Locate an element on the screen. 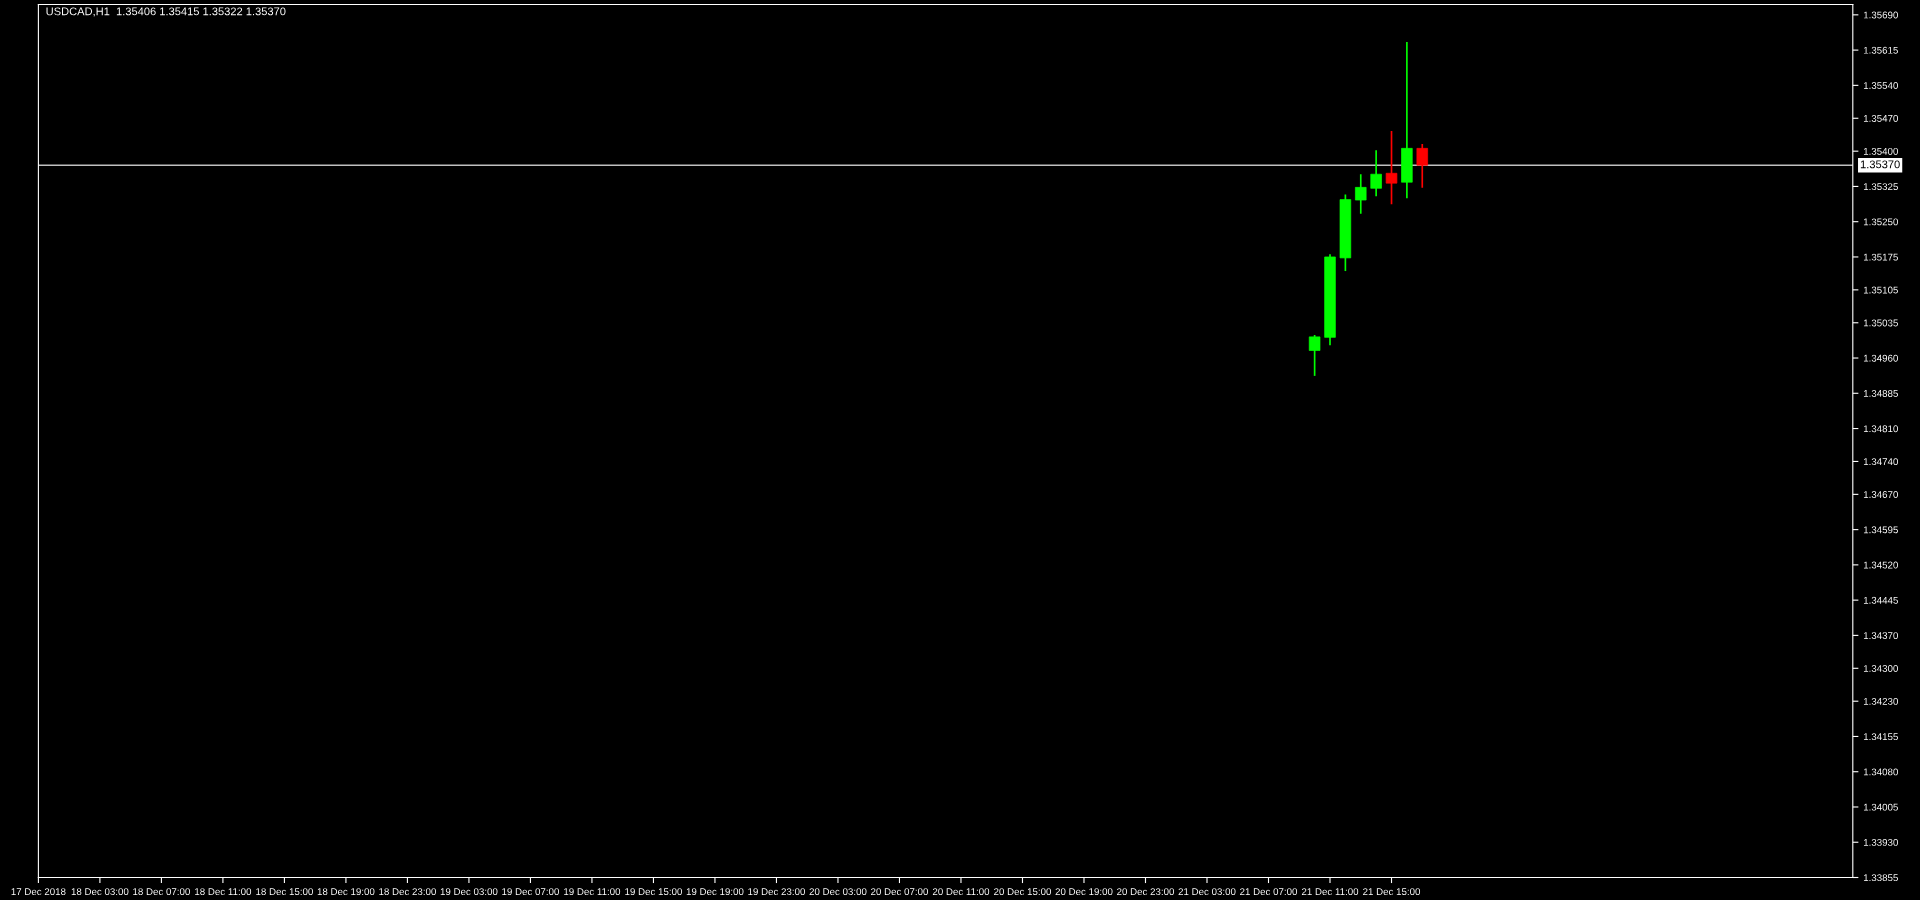  x-tick-label: 18 Dec 19:00 is located at coordinates (346, 892).